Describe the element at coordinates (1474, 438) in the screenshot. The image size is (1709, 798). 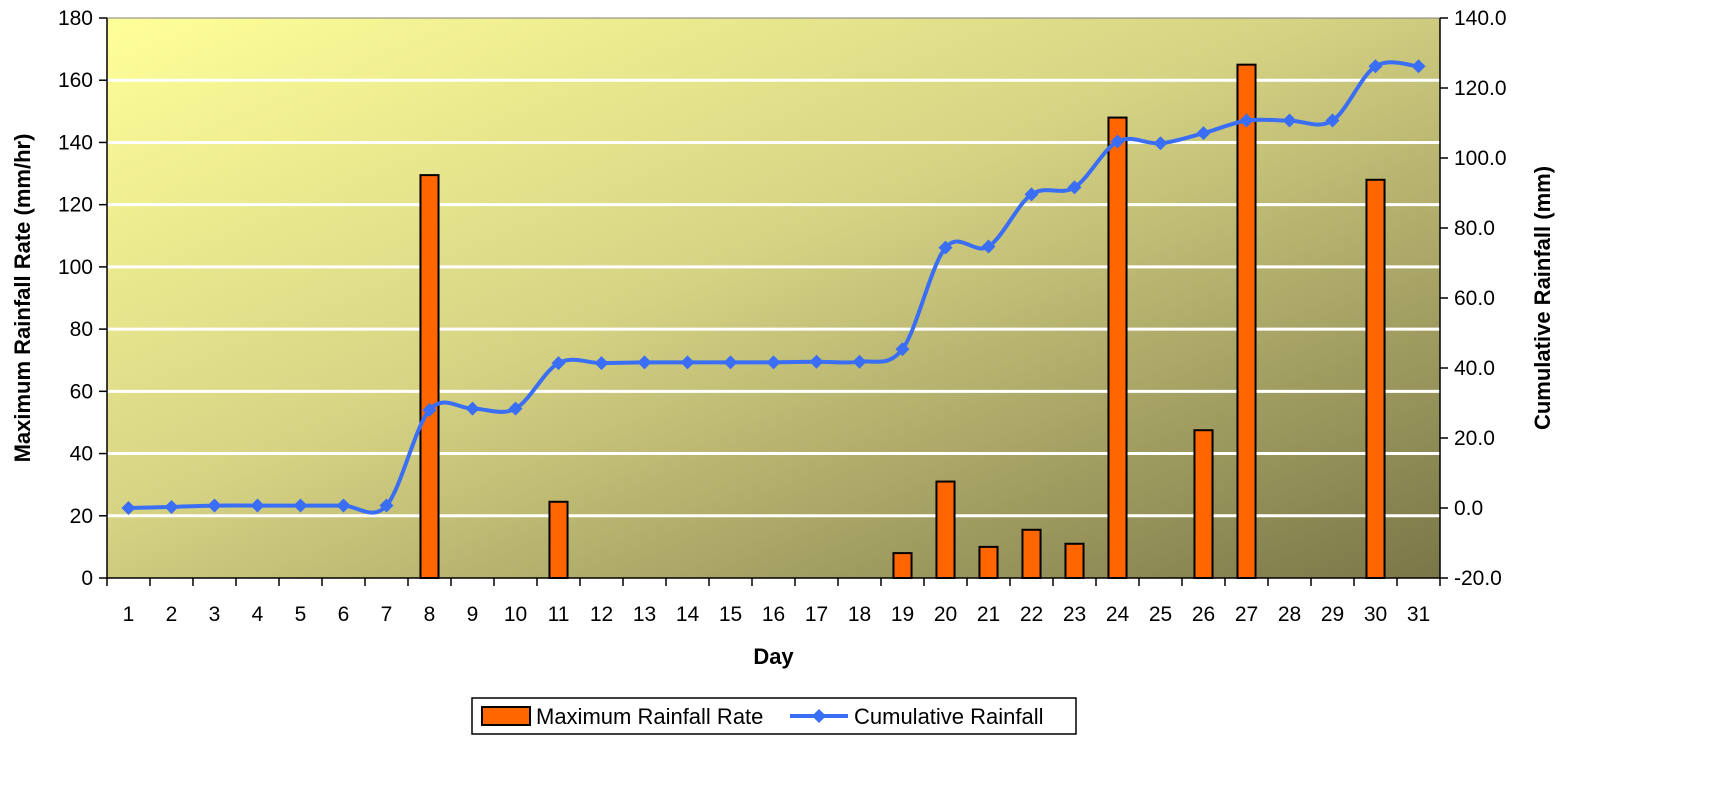
I see `right-tick-label: 20.0` at that location.